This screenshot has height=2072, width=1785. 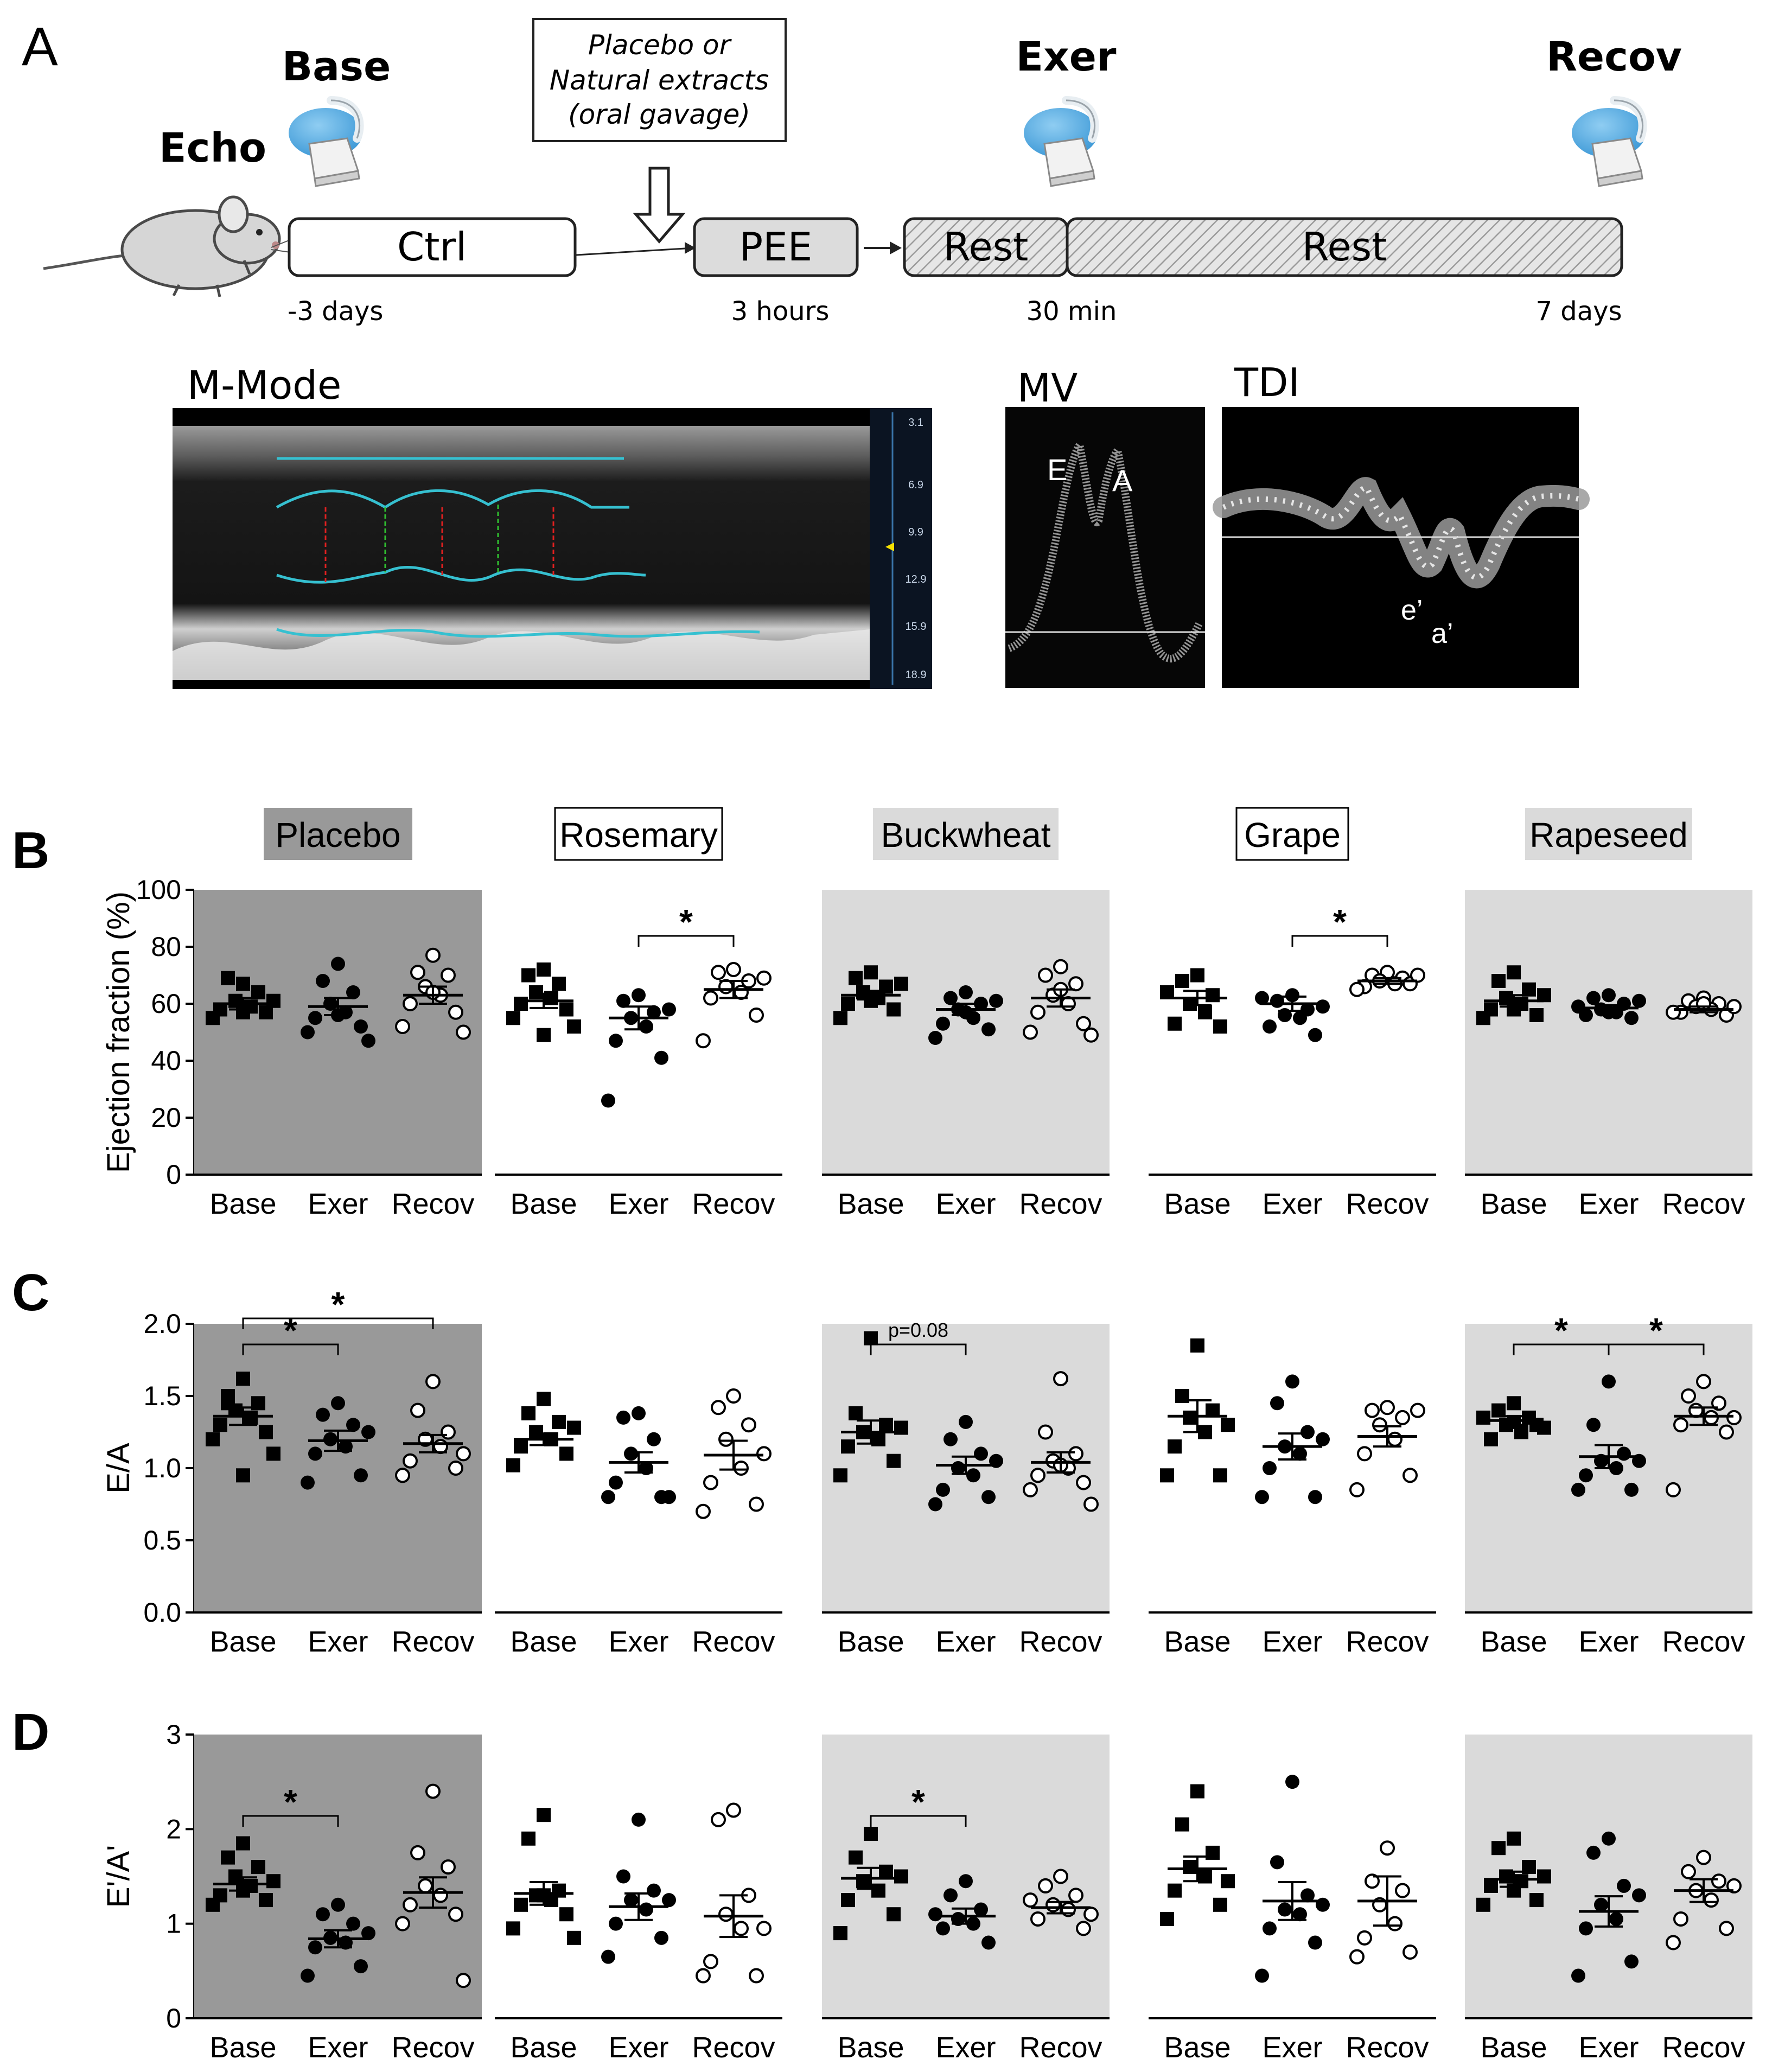 I want to click on panel-label-d: D, so click(x=30, y=1732).